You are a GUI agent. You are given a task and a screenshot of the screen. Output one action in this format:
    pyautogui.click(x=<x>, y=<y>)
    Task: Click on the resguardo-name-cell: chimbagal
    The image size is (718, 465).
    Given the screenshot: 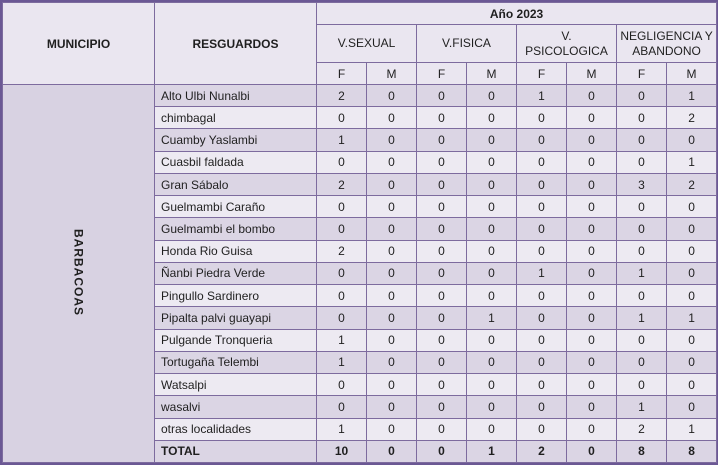 What is the action you would take?
    pyautogui.click(x=235, y=118)
    